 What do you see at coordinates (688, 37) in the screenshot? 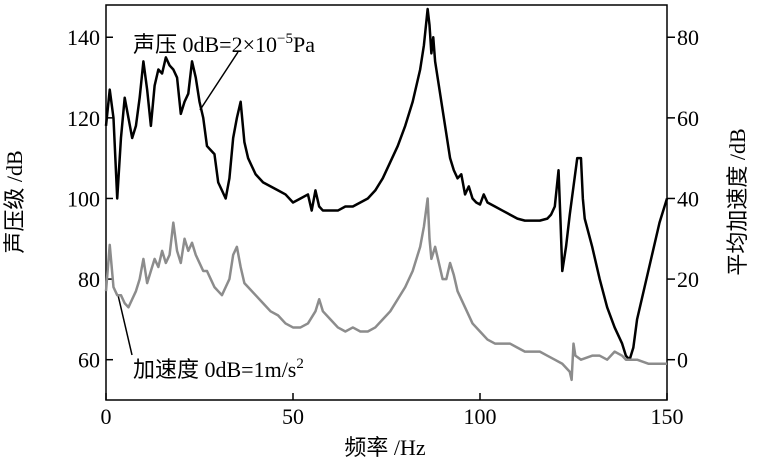
I see `y2-tick-label: 80` at bounding box center [688, 37].